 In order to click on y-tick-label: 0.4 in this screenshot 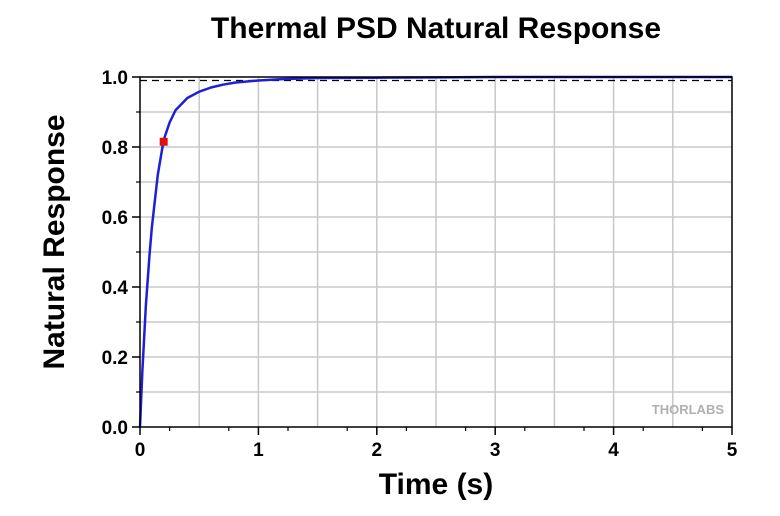, I will do `click(115, 288)`.